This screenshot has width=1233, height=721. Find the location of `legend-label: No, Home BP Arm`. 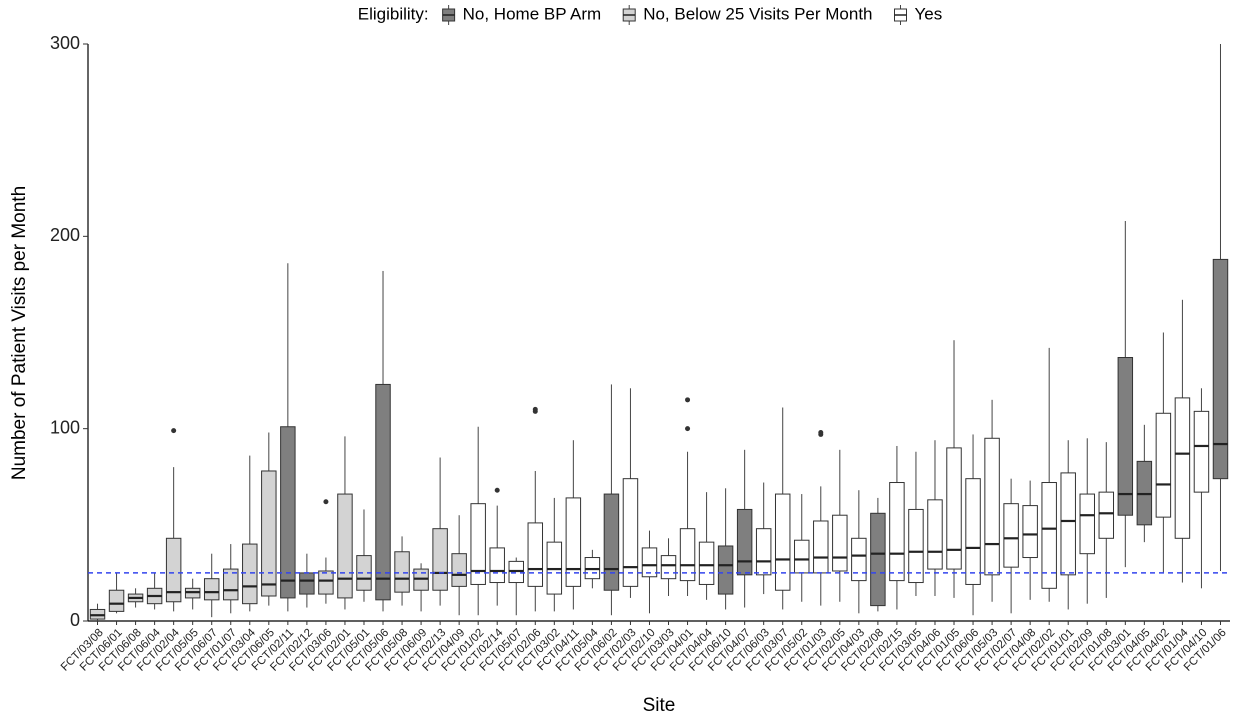

legend-label: No, Home BP Arm is located at coordinates (532, 13).